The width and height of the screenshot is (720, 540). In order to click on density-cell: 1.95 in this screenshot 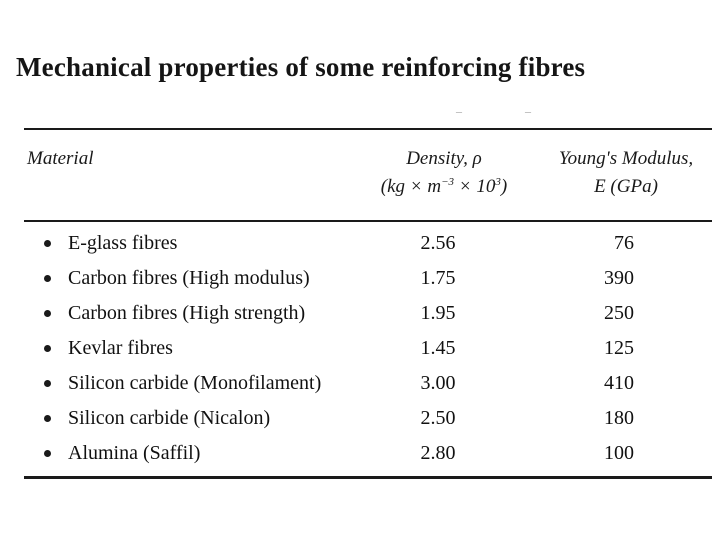, I will do `click(438, 313)`.